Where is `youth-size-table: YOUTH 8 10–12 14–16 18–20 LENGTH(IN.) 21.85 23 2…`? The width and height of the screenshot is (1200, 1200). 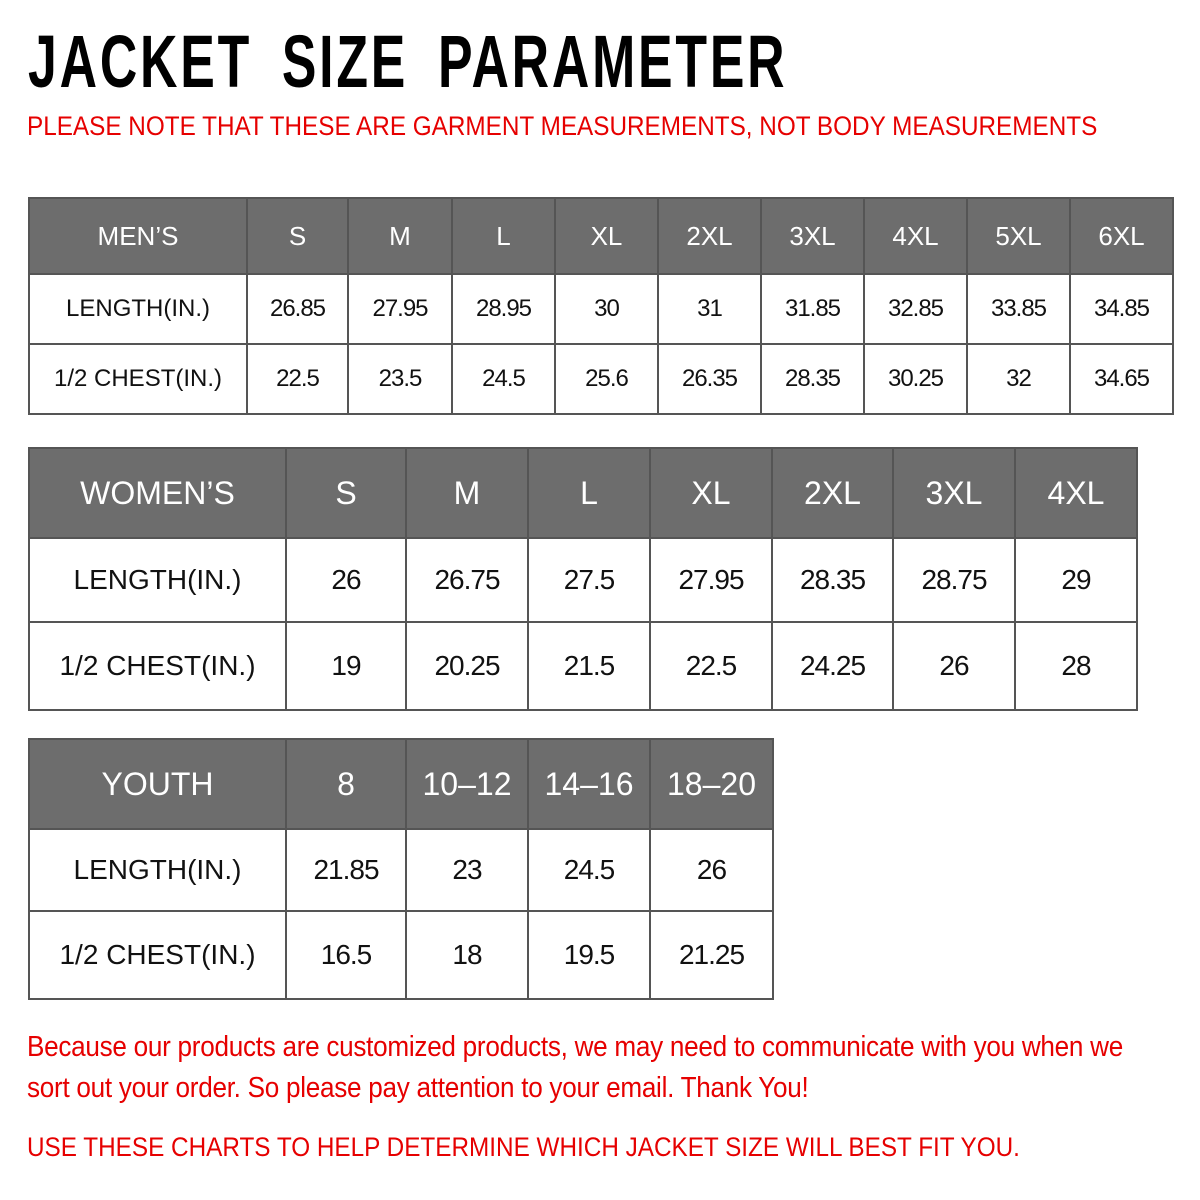
youth-size-table: YOUTH 8 10–12 14–16 18–20 LENGTH(IN.) 21.85 23 2… is located at coordinates (401, 869).